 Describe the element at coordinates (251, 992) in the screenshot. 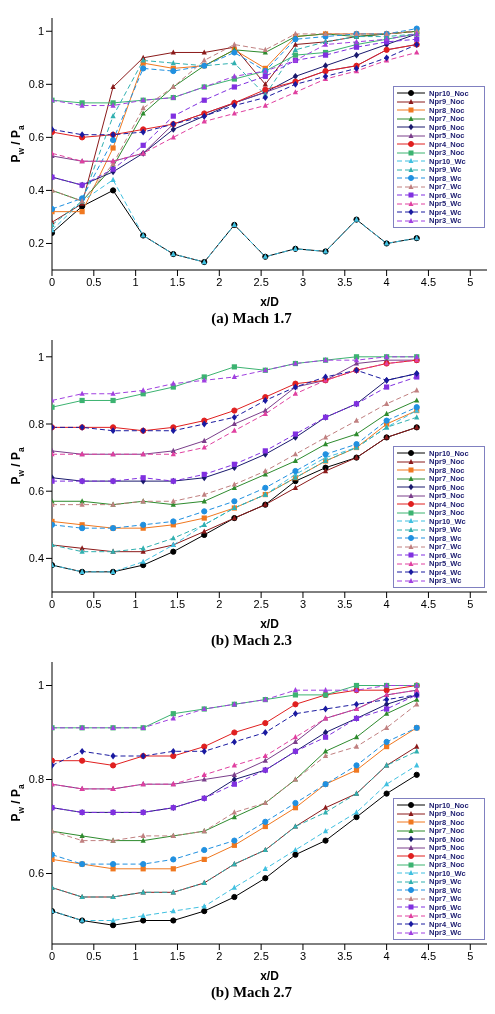

I see `text: (b) Mach 2.7` at that location.